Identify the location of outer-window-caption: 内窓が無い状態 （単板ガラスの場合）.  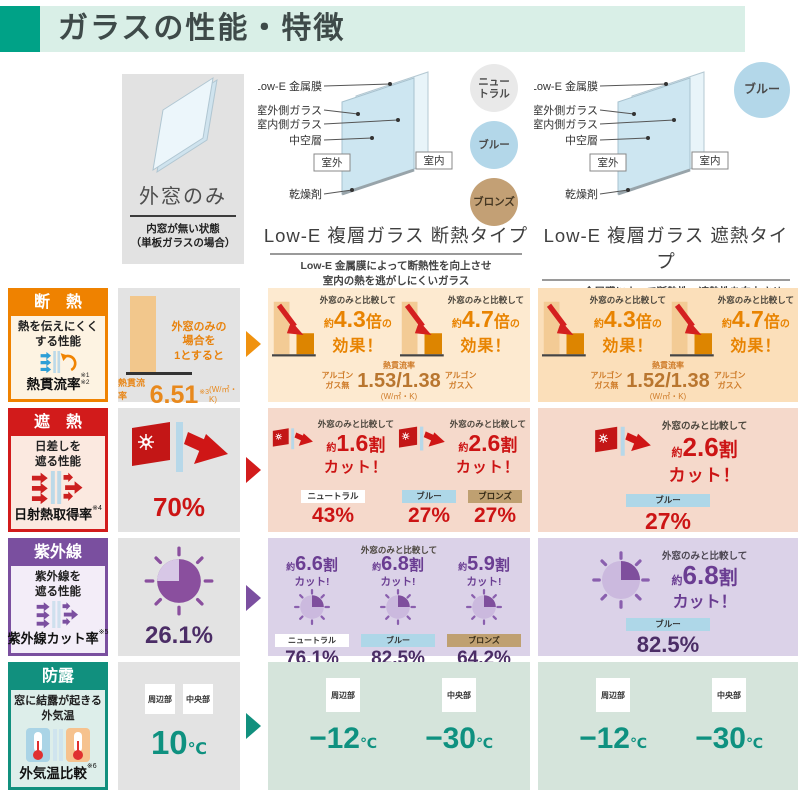
(183, 236).